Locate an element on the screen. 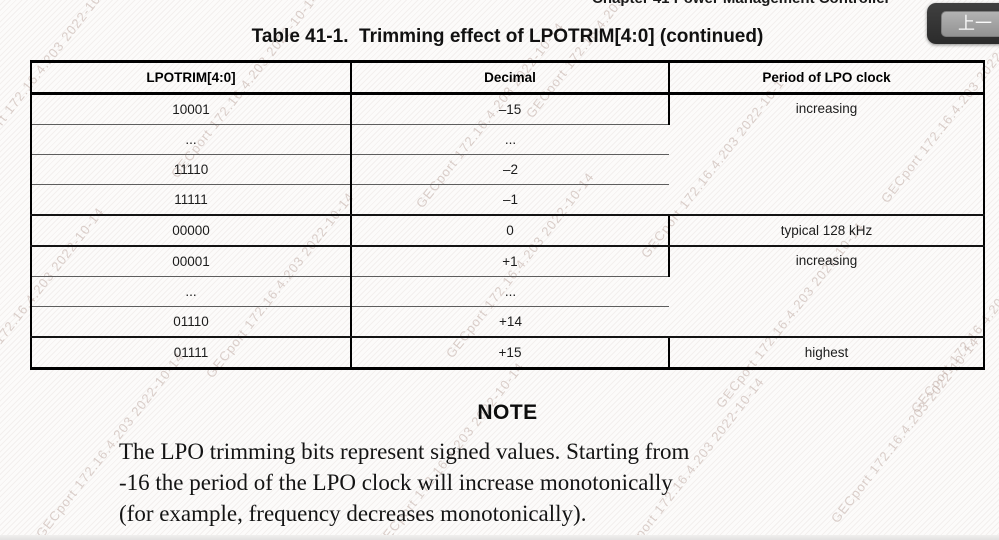 The height and width of the screenshot is (540, 999). table-row: 00000 0 typical 128 kHz is located at coordinates (507, 231).